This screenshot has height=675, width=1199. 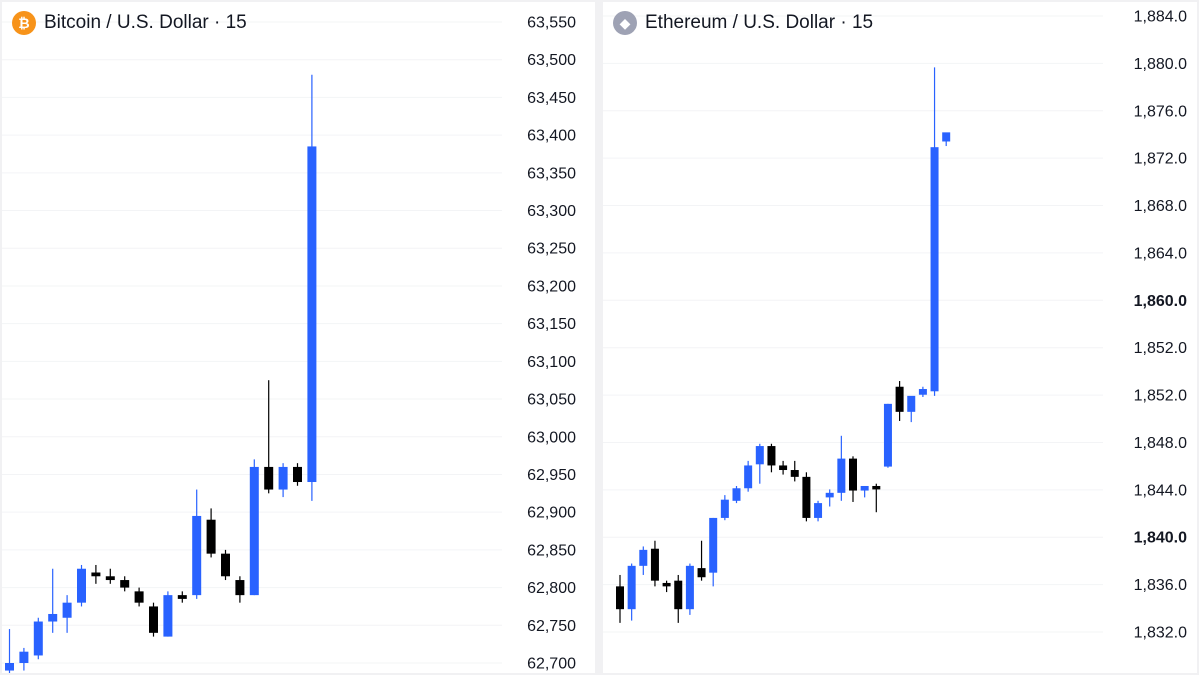 What do you see at coordinates (1160, 538) in the screenshot?
I see `ethereum-price-tick-label: 1,840.0` at bounding box center [1160, 538].